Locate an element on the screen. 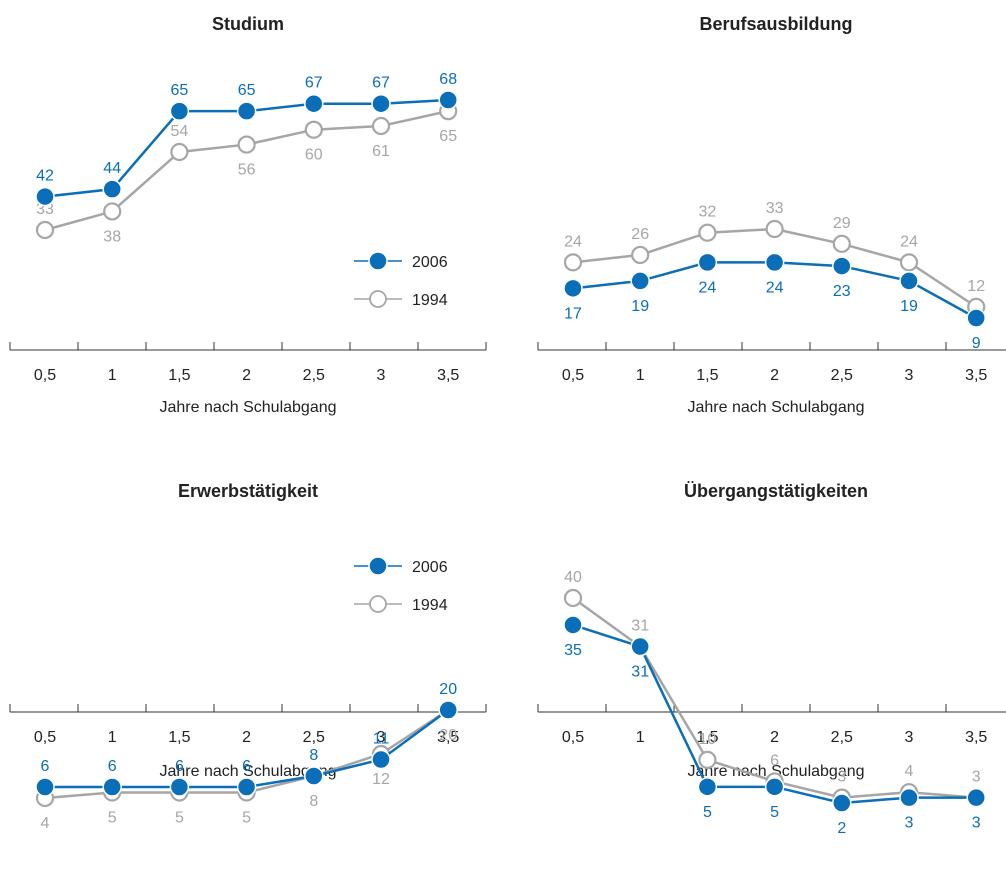 The image size is (1006, 892). chart-title: Erwerbstätigkeit is located at coordinates (248, 491).